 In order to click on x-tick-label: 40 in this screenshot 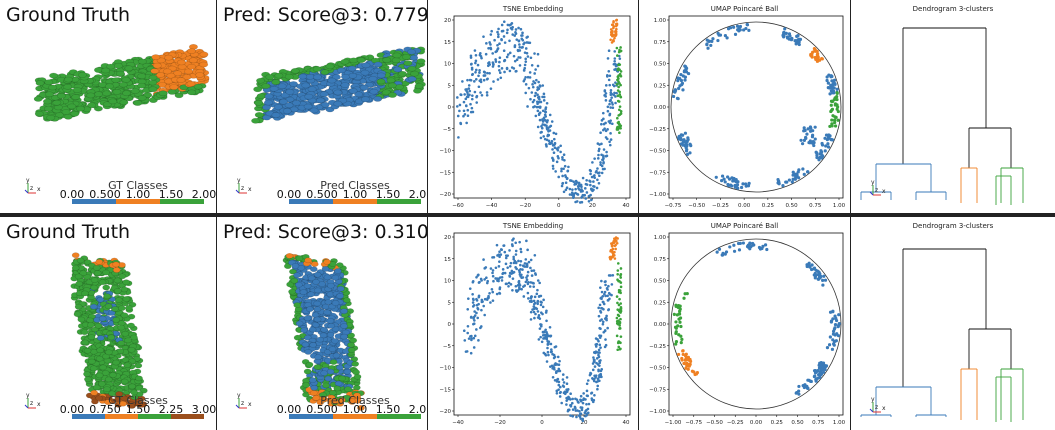, I will do `click(626, 206)`.